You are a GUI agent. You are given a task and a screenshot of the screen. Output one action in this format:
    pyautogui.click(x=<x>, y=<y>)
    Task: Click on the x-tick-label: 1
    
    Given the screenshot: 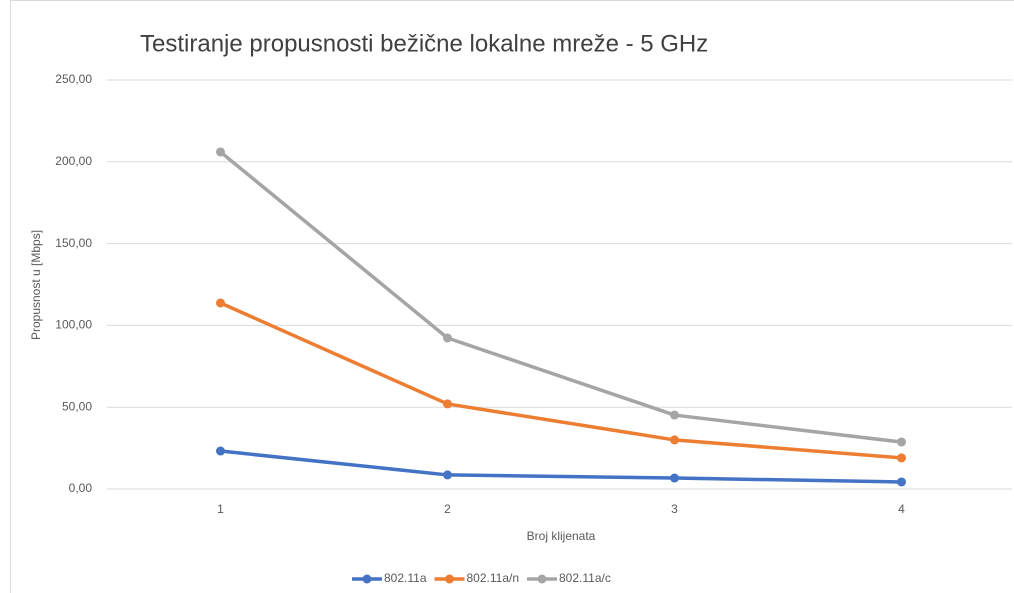 What is the action you would take?
    pyautogui.click(x=220, y=509)
    